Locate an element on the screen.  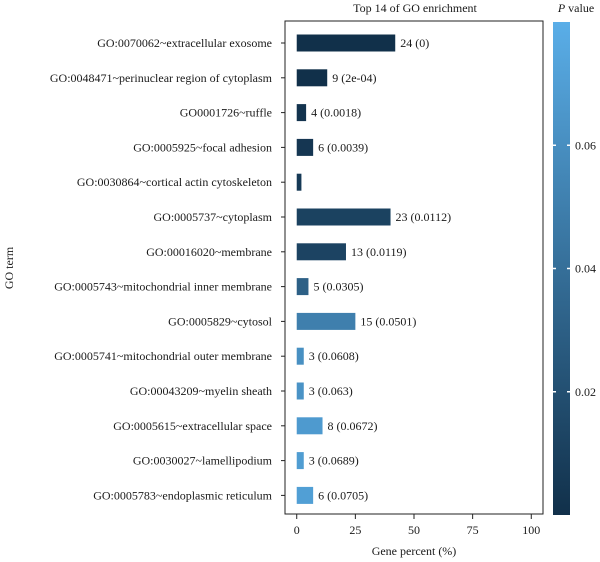
bar-value-label: 13 (0.0119) is located at coordinates (379, 252).